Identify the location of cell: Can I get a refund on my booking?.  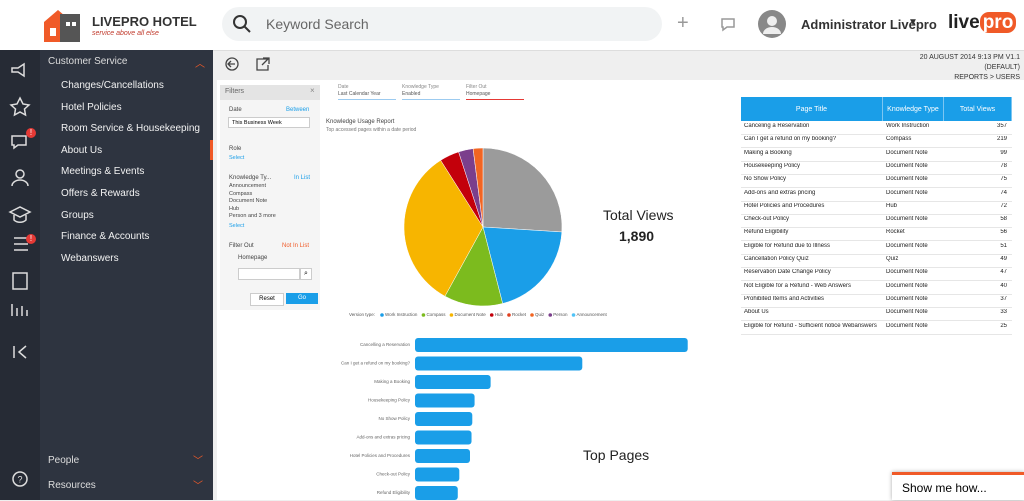
(790, 139).